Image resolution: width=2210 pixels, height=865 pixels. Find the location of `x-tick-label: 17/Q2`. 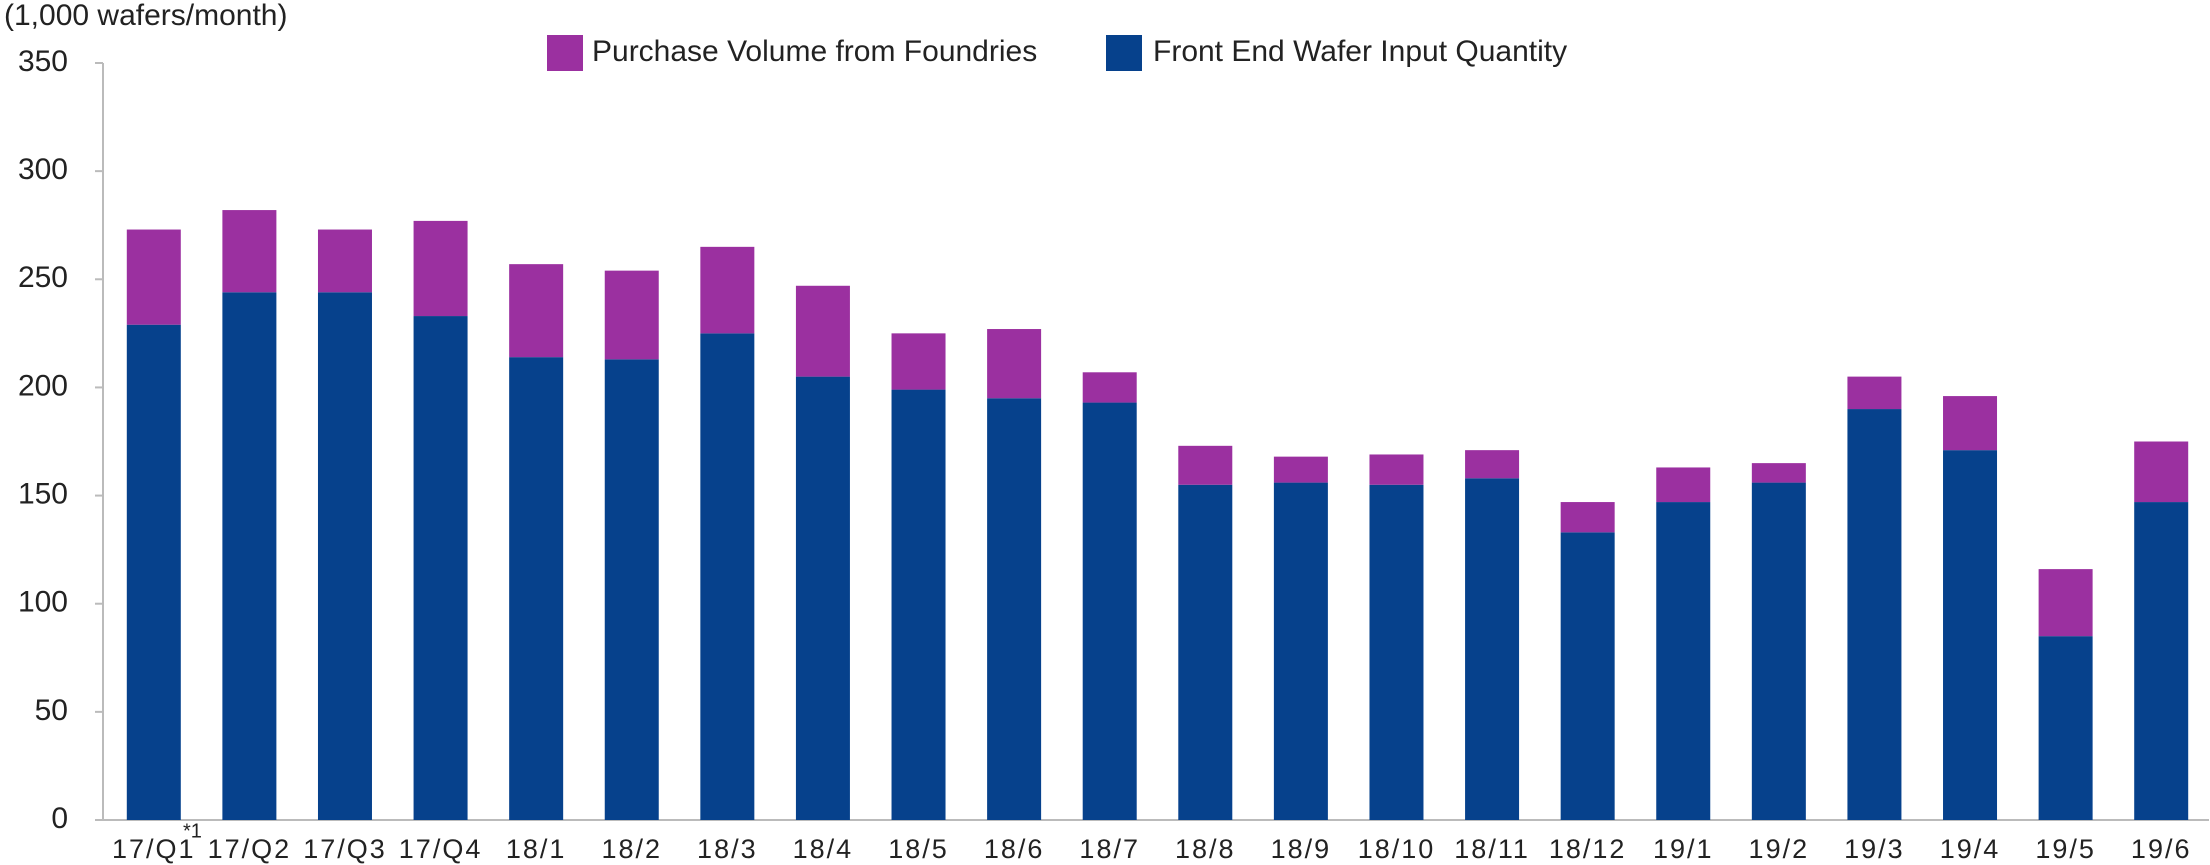

x-tick-label: 17/Q2 is located at coordinates (250, 849).